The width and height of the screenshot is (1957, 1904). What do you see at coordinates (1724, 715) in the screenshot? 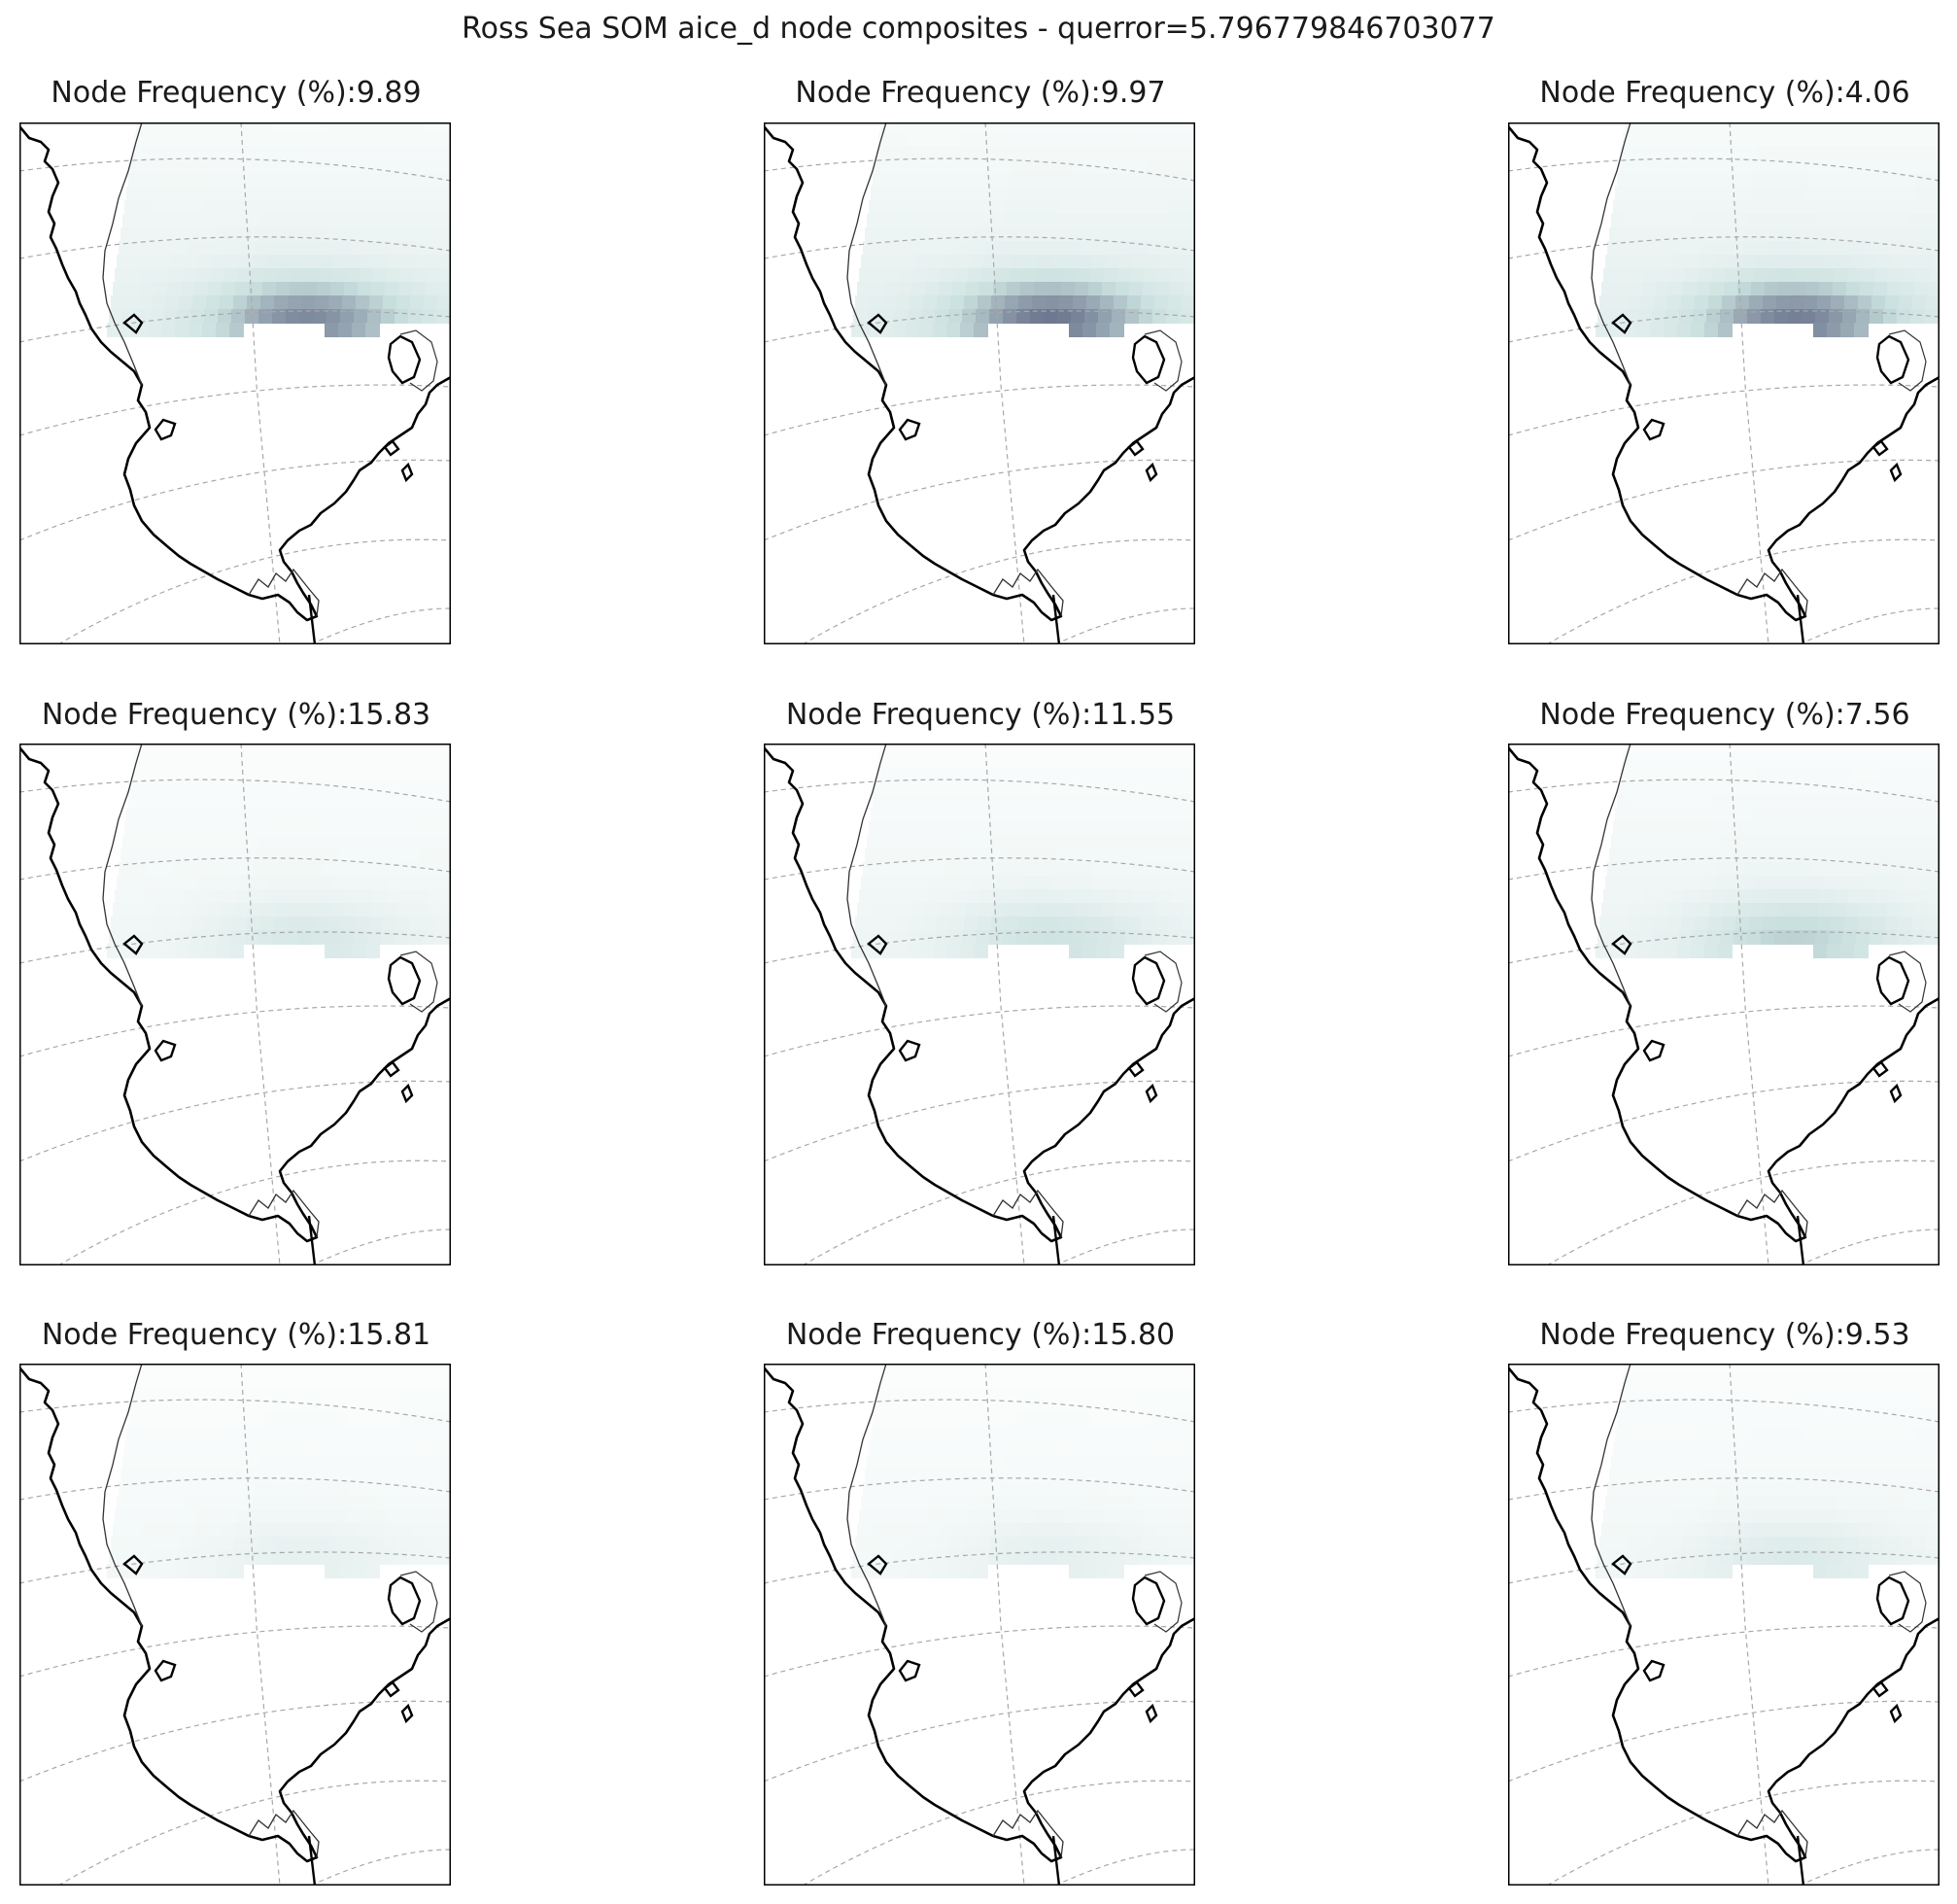
I see `panel-title-node-6: Node Frequency (%):7.56` at bounding box center [1724, 715].